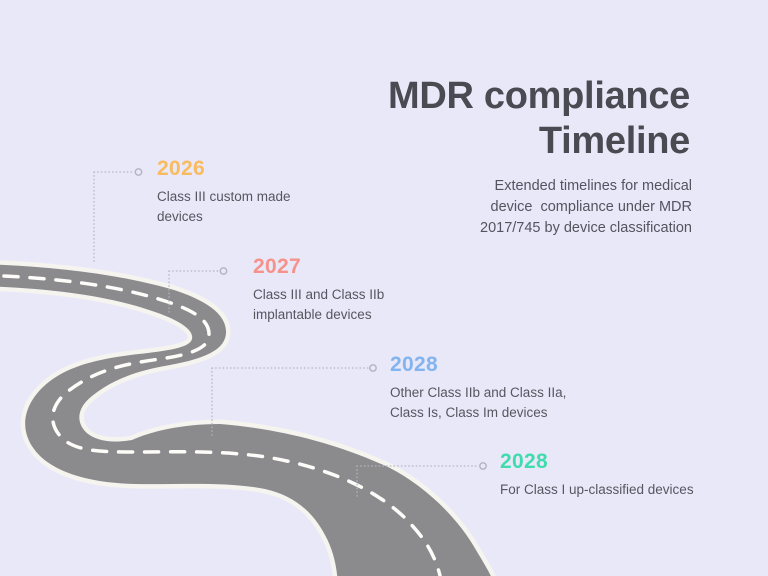 The height and width of the screenshot is (576, 768). Describe the element at coordinates (593, 186) in the screenshot. I see `subtitle-line-1: Extended timelines for medical` at that location.